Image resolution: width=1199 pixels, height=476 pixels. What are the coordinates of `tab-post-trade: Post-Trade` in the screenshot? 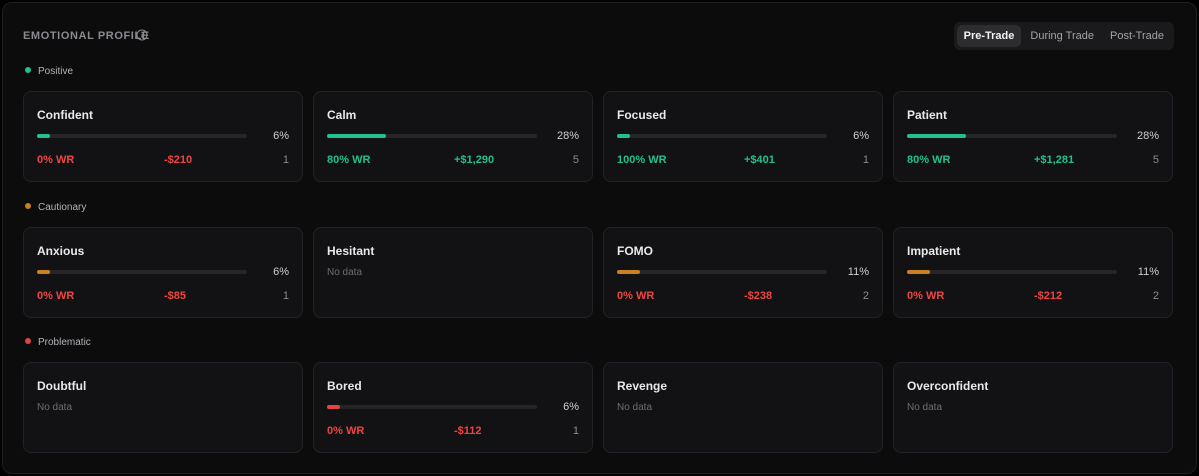 It's located at (1136, 36).